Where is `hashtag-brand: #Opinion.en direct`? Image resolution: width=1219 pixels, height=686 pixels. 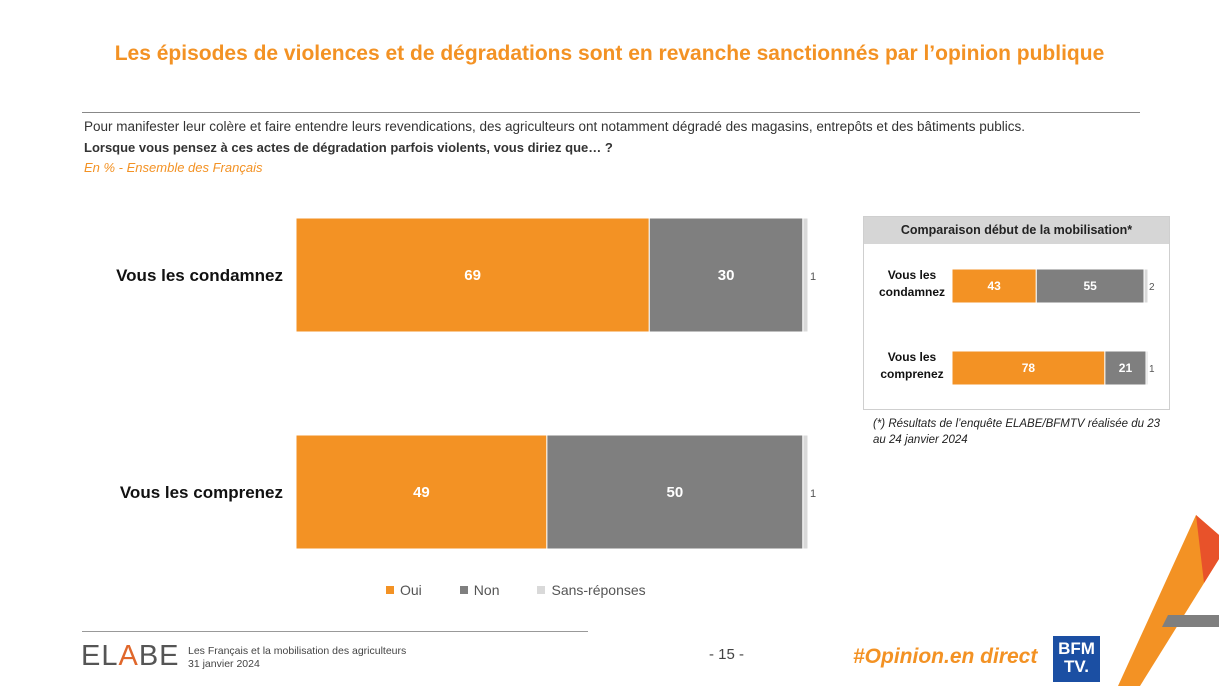
hashtag-brand: #Opinion.en direct is located at coordinates (945, 656).